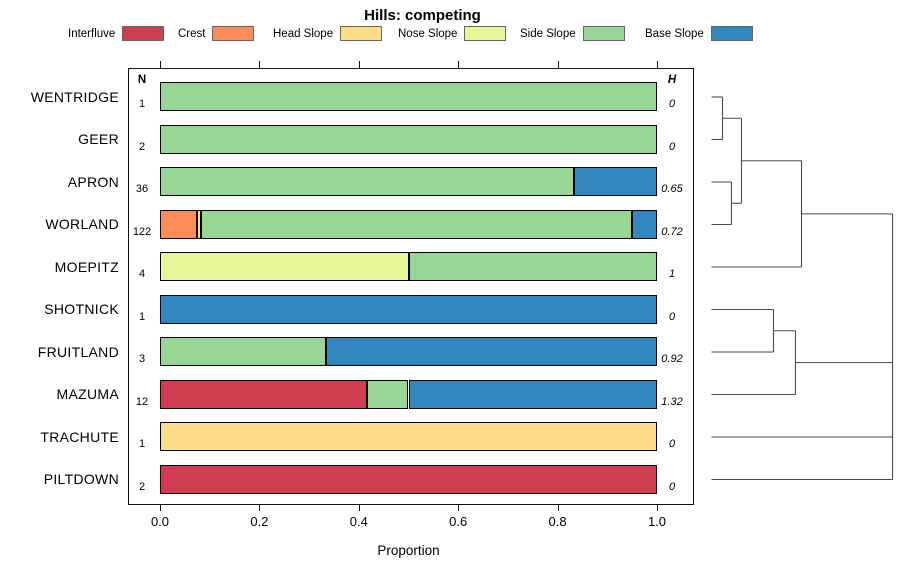 The height and width of the screenshot is (580, 900). Describe the element at coordinates (87, 394) in the screenshot. I see `y-axis-label: MAZUMA` at that location.